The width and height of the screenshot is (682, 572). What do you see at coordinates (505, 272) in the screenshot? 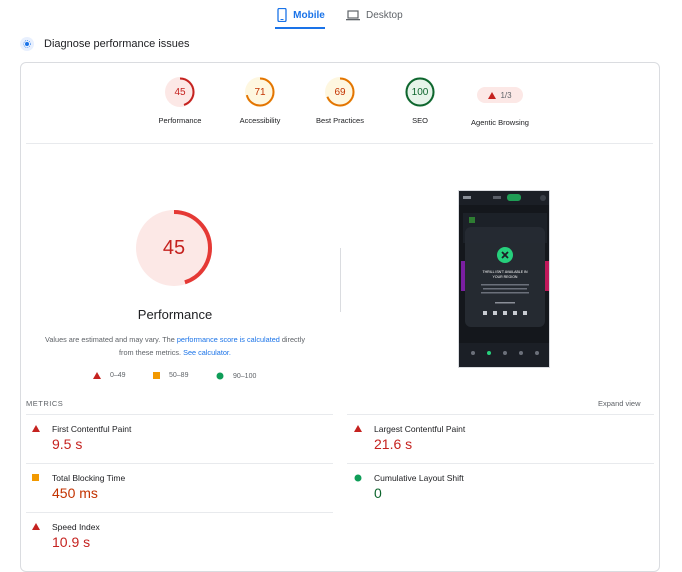
I see `screenshot-message-1: THRILL ISN'T AVAILABLE IN` at bounding box center [505, 272].